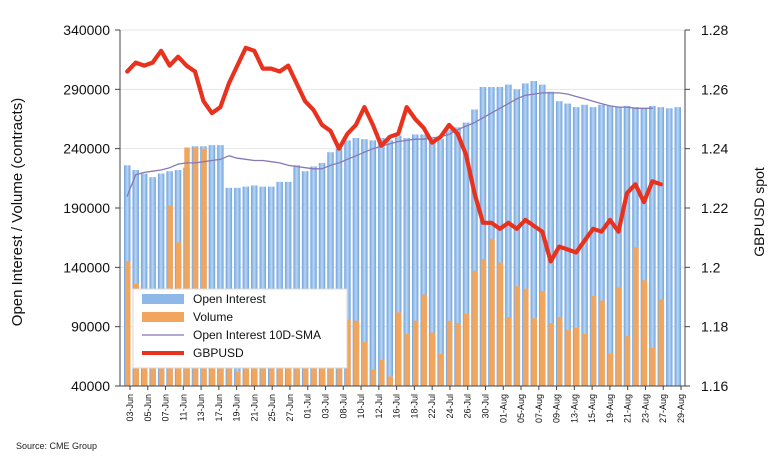 The image size is (776, 469). Describe the element at coordinates (148, 408) in the screenshot. I see `x-tick-label: 05-Jun` at that location.